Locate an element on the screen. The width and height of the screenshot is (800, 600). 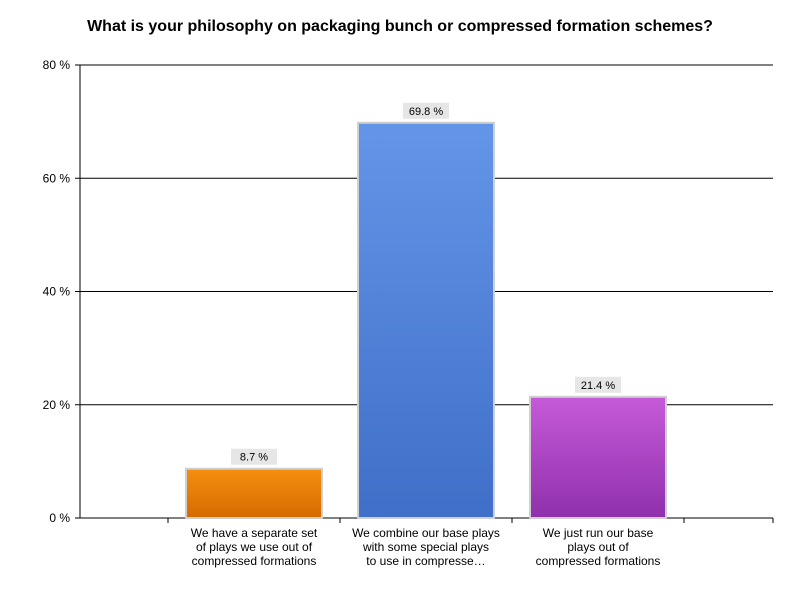
x-category-label-line: plays out of is located at coordinates (598, 547).